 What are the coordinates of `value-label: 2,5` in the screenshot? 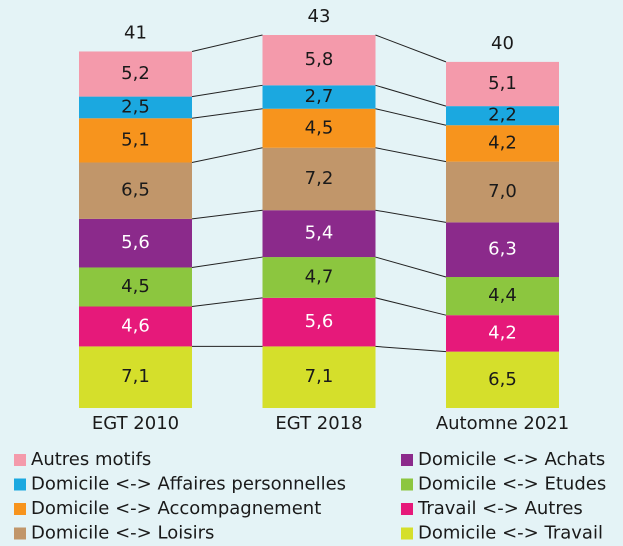 It's located at (135, 106).